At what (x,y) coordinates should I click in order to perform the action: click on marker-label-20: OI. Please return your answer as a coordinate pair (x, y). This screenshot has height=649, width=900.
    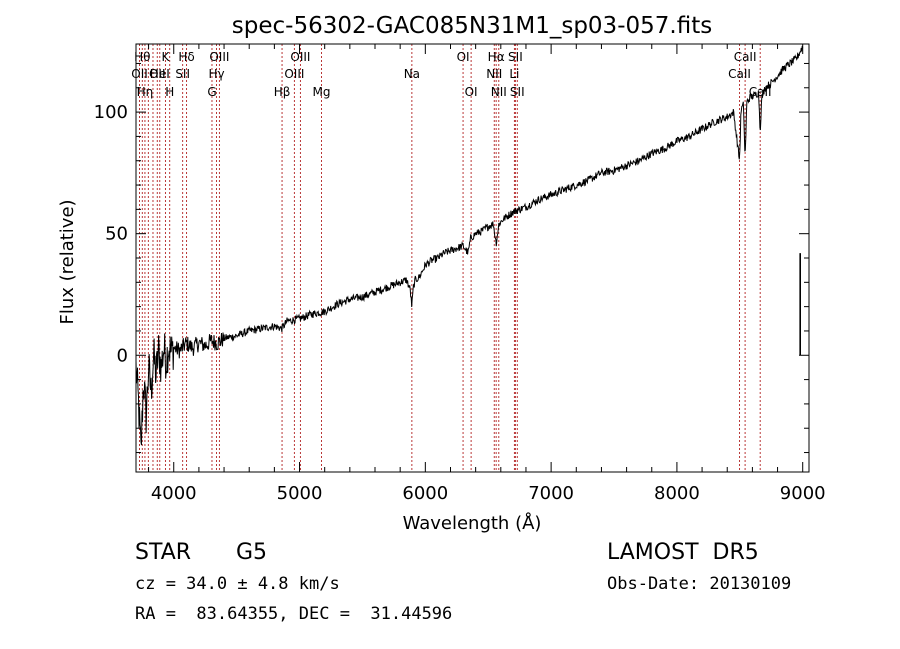
    Looking at the image, I should click on (471, 92).